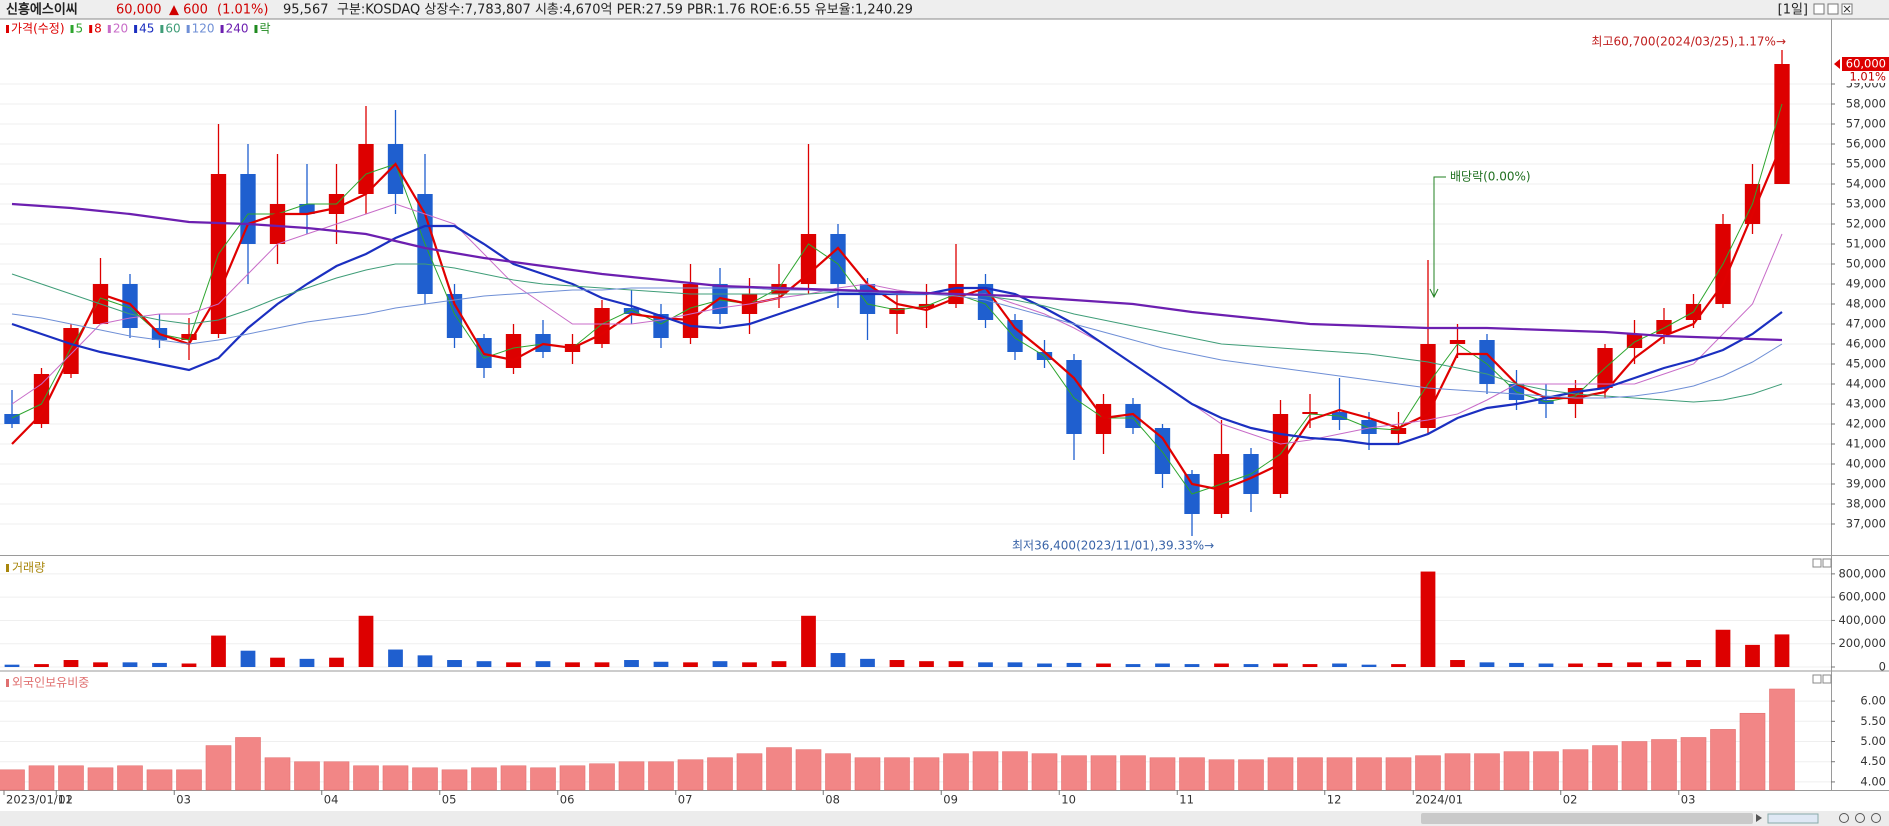  I want to click on zoom-out, so click(1860, 818).